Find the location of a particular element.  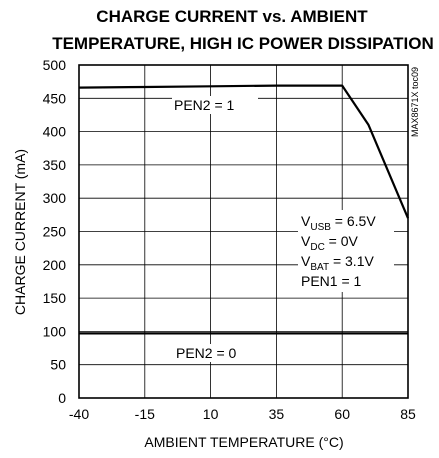

conditions-box-bg is located at coordinates (346, 251).